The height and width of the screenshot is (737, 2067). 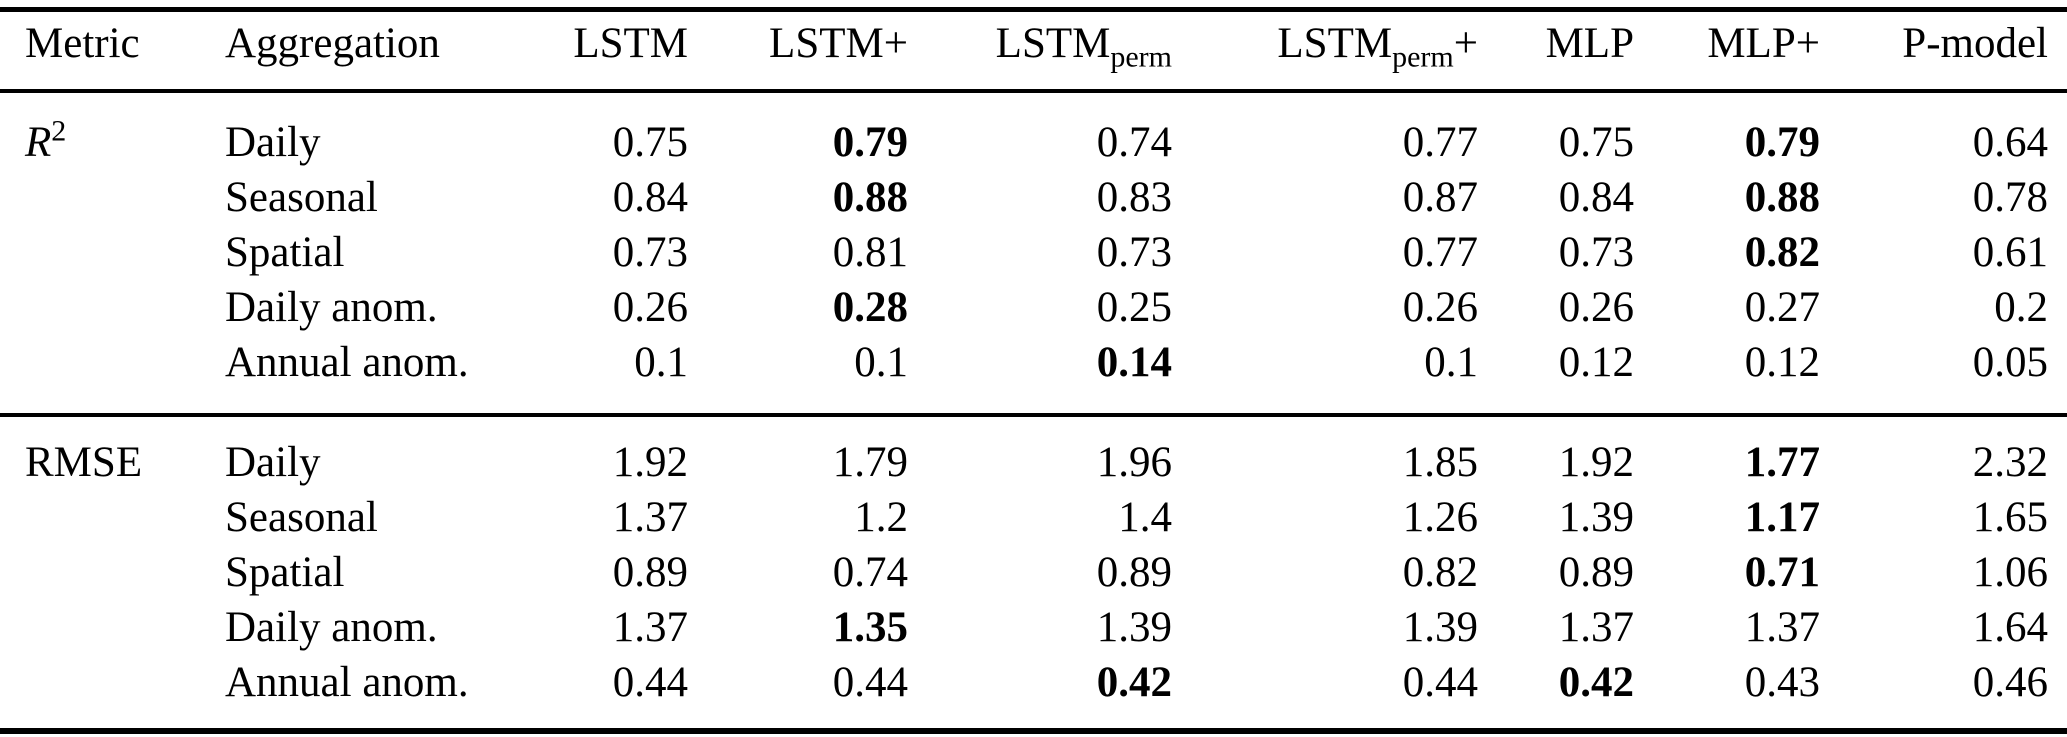 What do you see at coordinates (38, 142) in the screenshot?
I see `metric-label: R` at bounding box center [38, 142].